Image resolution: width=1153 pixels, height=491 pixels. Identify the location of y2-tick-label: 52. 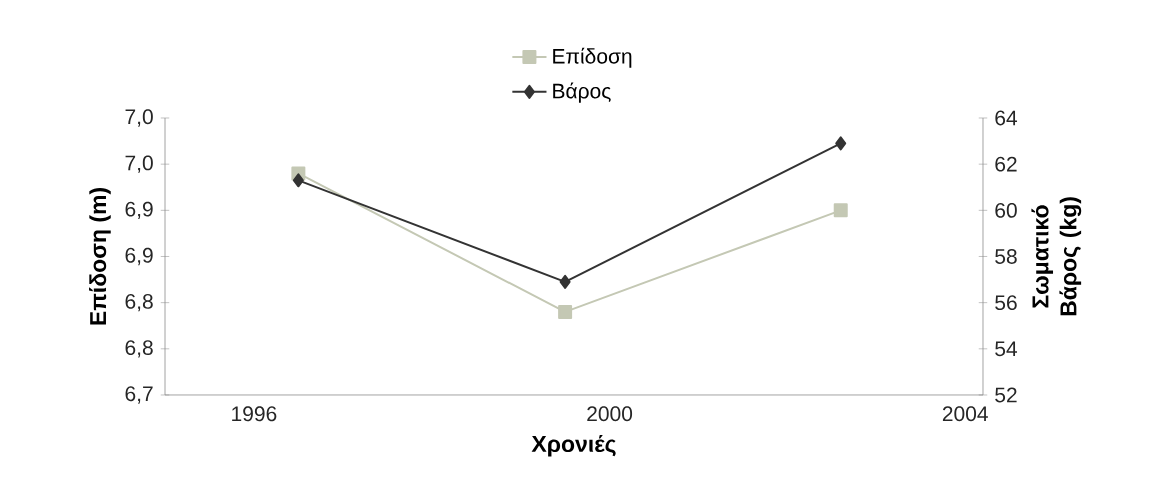
(1006, 395).